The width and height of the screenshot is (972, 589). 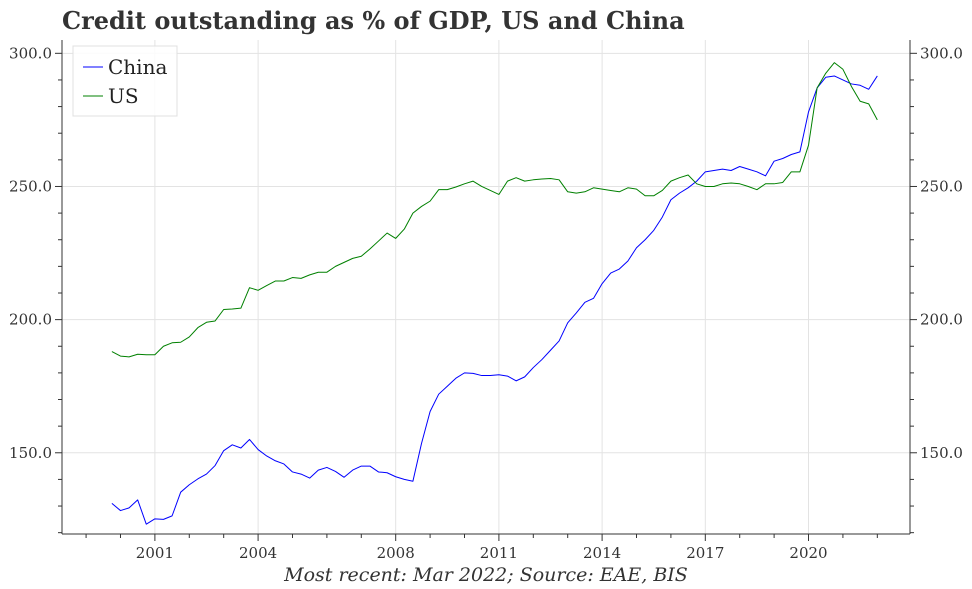 I want to click on y-tick-label-left: 150.0, so click(x=30, y=453).